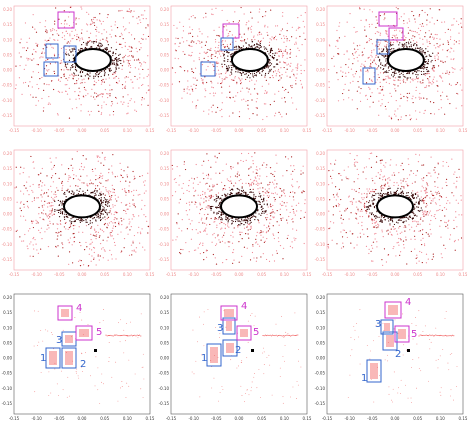  I want to click on y-tick-label: 0.10, so click(320, 183).